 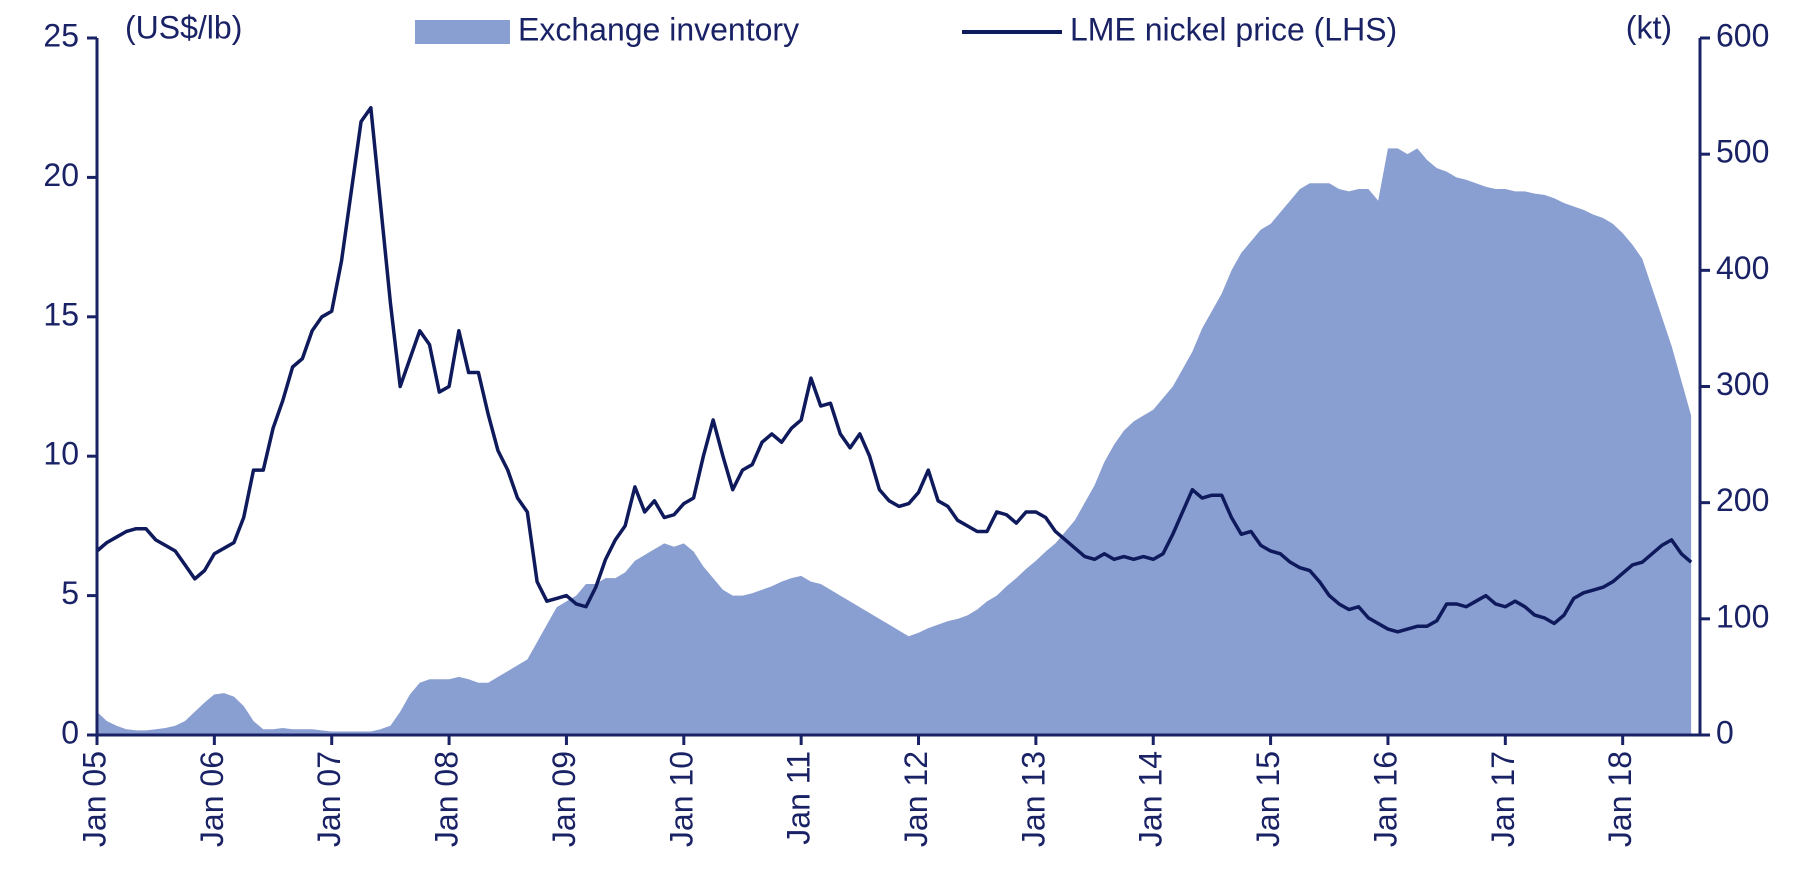 What do you see at coordinates (61, 454) in the screenshot?
I see `y-tick-label: 10` at bounding box center [61, 454].